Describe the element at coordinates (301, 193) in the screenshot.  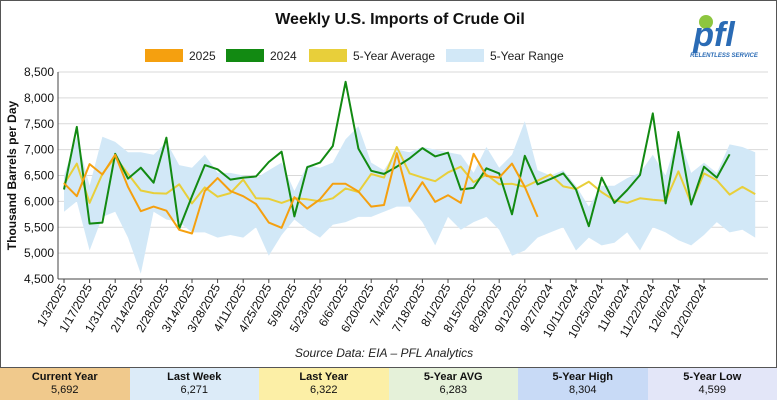
I see `series-2025-line` at that location.